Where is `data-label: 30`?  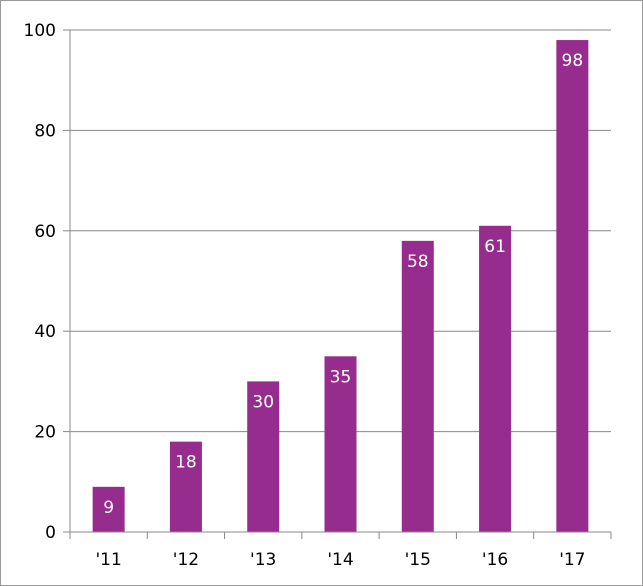
data-label: 30 is located at coordinates (263, 402).